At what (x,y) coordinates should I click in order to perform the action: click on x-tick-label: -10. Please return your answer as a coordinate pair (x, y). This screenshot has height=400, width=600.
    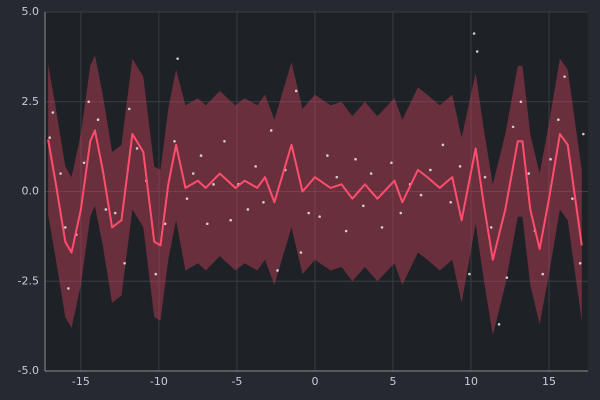
    Looking at the image, I should click on (159, 381).